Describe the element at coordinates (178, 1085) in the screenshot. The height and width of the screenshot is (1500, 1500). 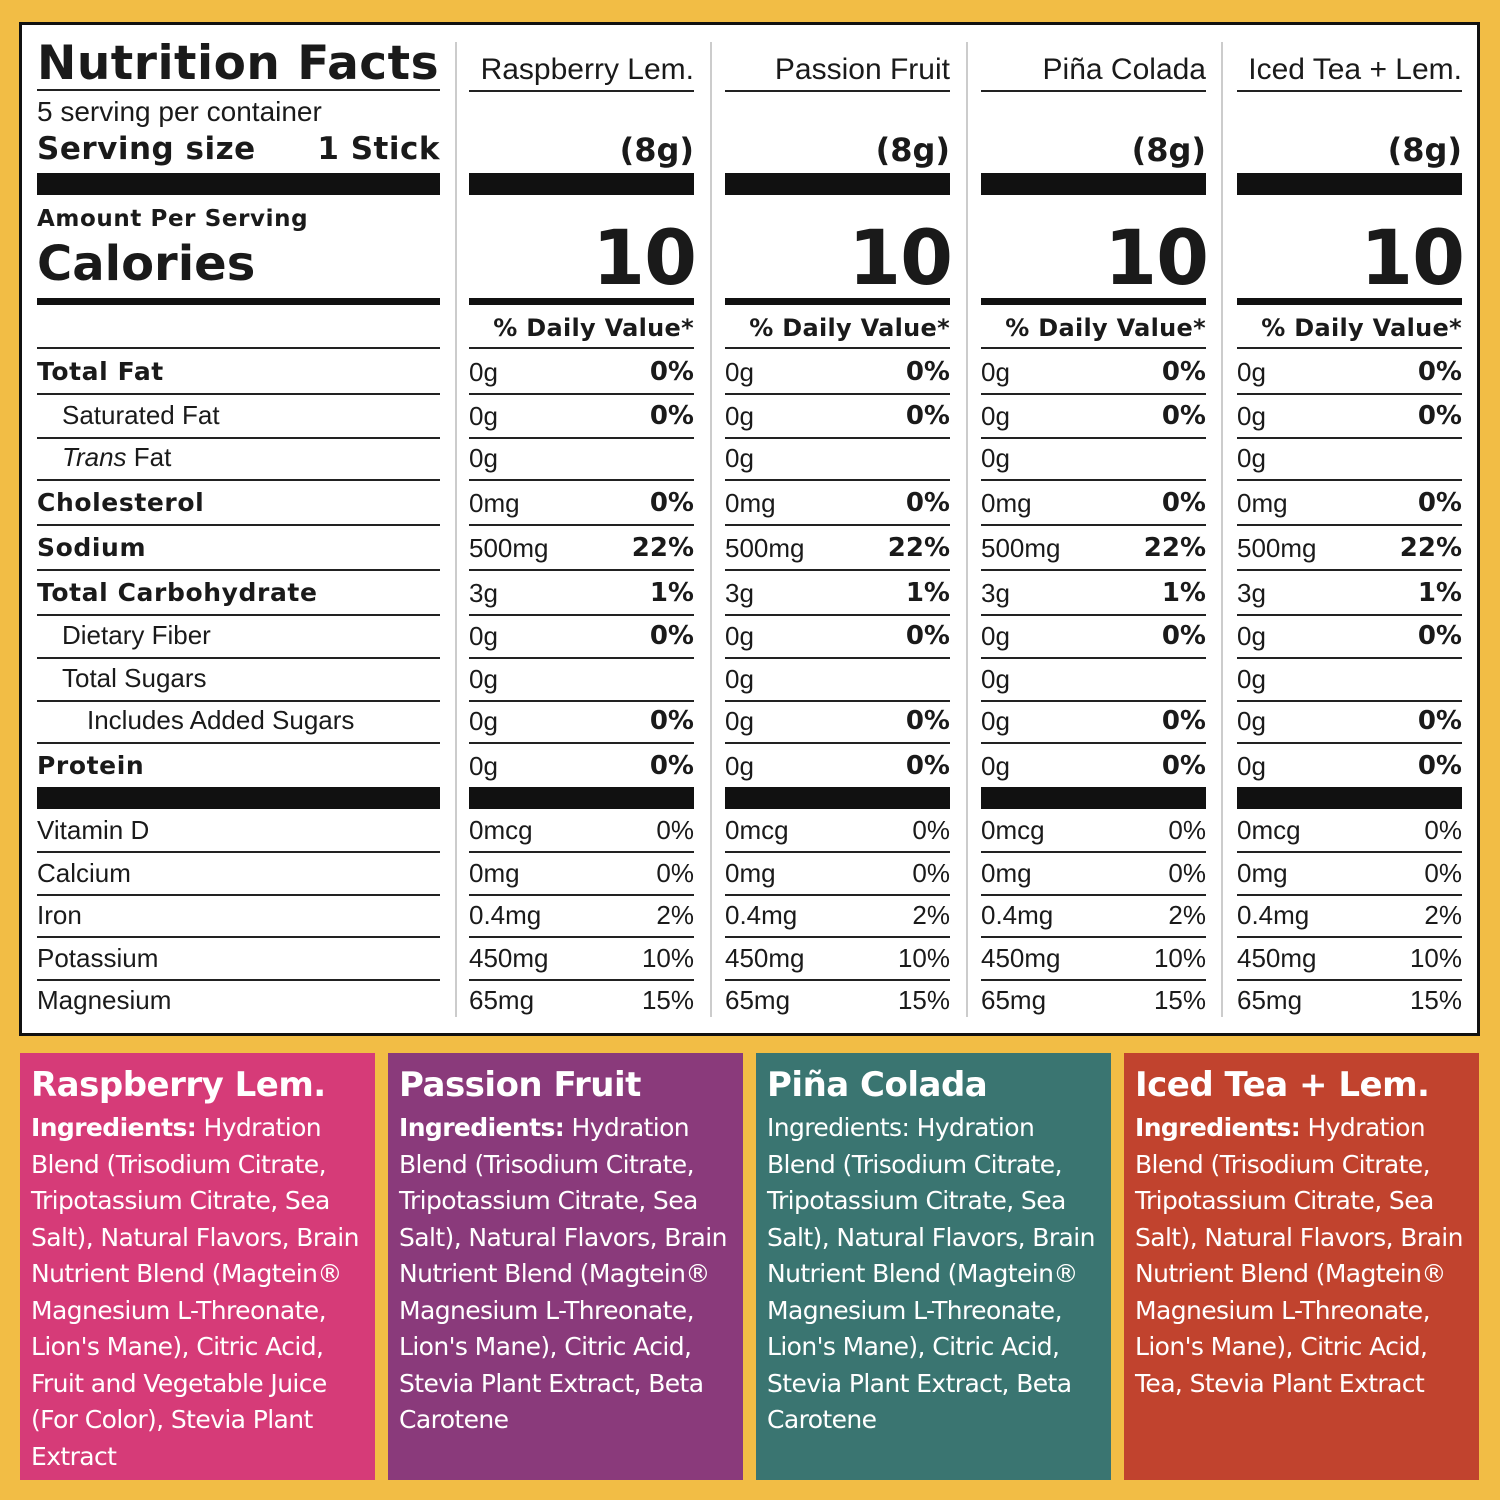
I see `card-title: Raspberry Lem.` at that location.